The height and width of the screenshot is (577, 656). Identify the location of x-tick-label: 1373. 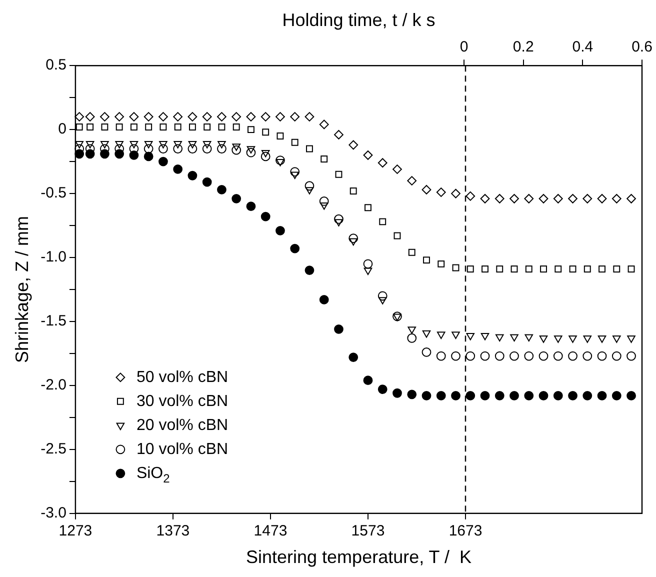
(173, 531).